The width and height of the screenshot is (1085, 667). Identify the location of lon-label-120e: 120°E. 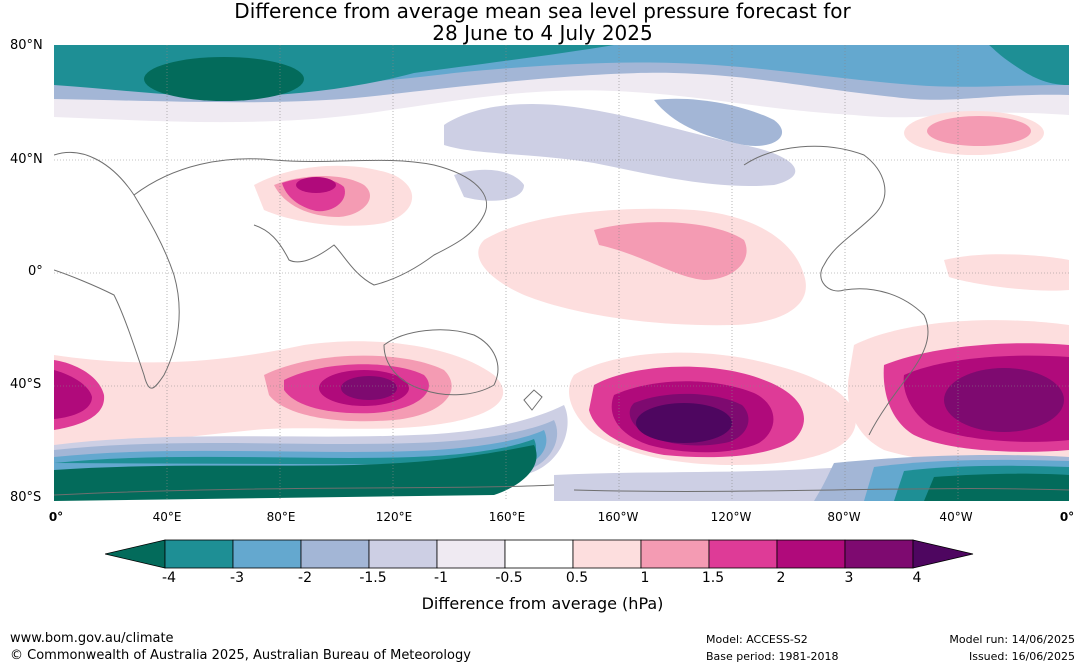
(394, 517).